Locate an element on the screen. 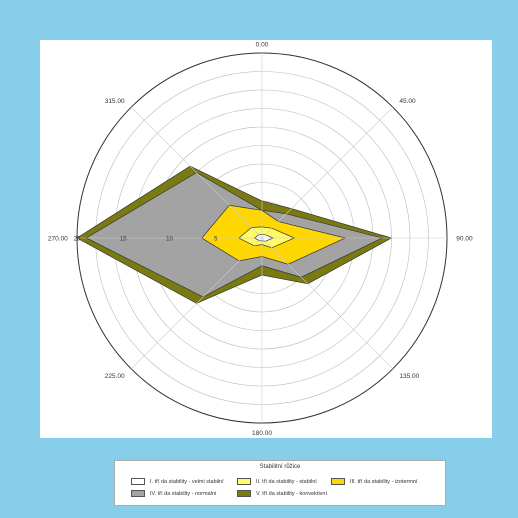  angle-label-7: 315.00 is located at coordinates (115, 101).